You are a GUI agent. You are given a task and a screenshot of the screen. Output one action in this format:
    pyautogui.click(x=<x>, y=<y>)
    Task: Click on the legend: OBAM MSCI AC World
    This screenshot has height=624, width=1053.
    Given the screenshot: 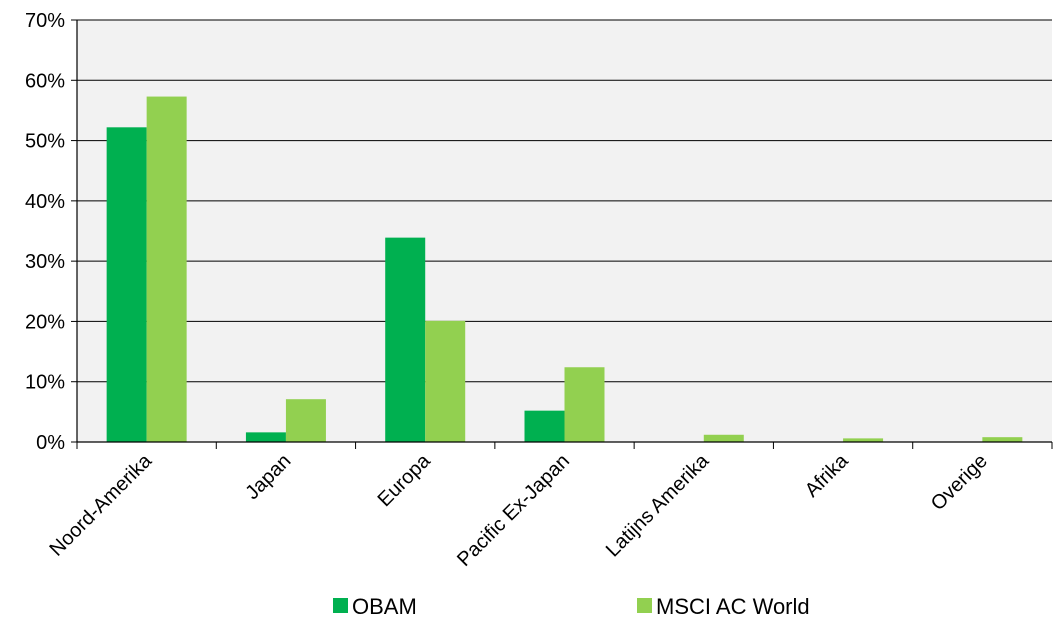 What is the action you would take?
    pyautogui.click(x=571, y=606)
    